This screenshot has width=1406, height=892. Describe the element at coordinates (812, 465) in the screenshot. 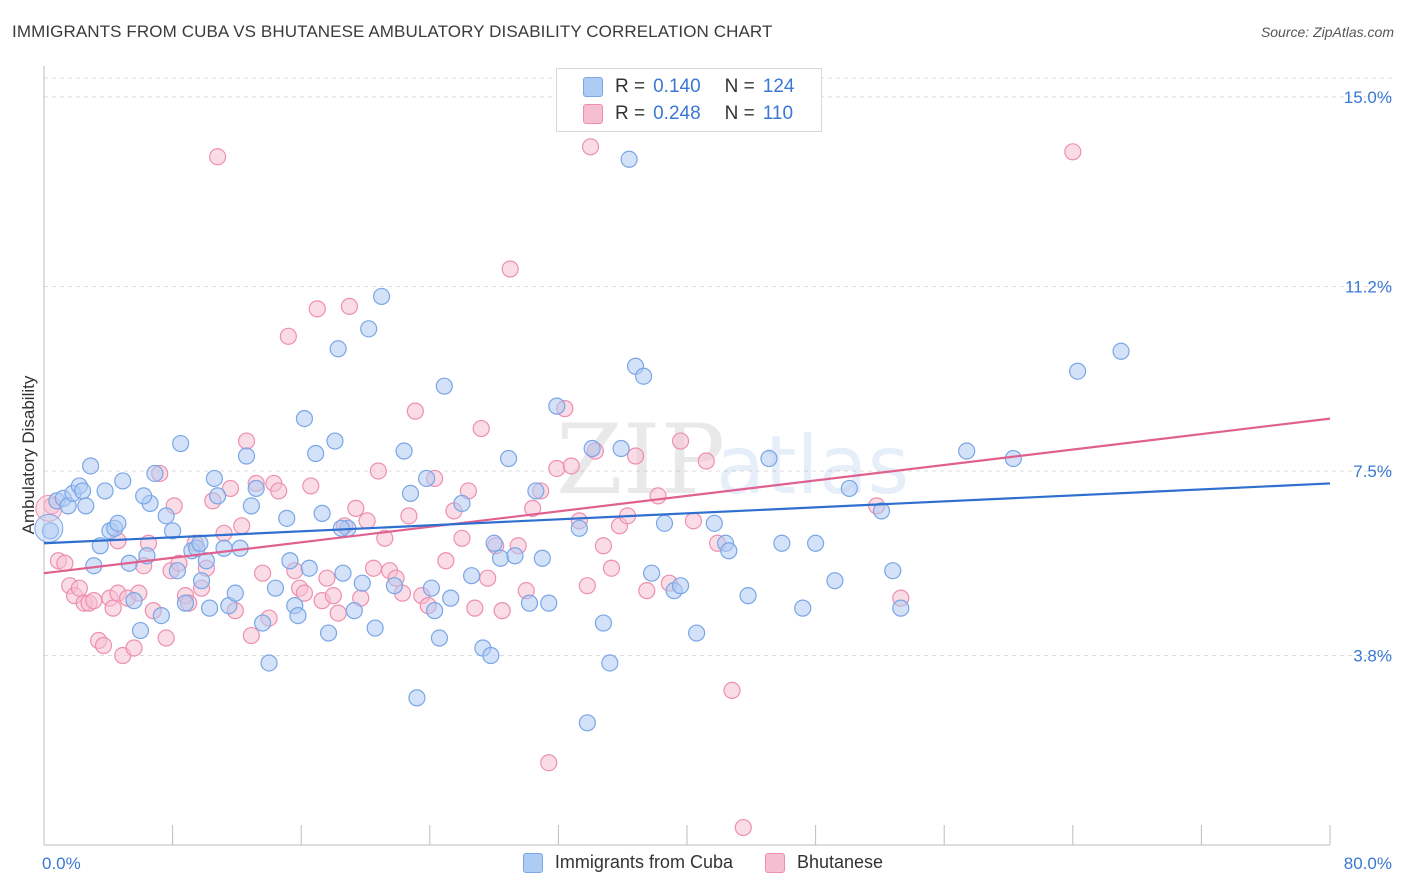

I see `watermark-atlas: atlas` at that location.